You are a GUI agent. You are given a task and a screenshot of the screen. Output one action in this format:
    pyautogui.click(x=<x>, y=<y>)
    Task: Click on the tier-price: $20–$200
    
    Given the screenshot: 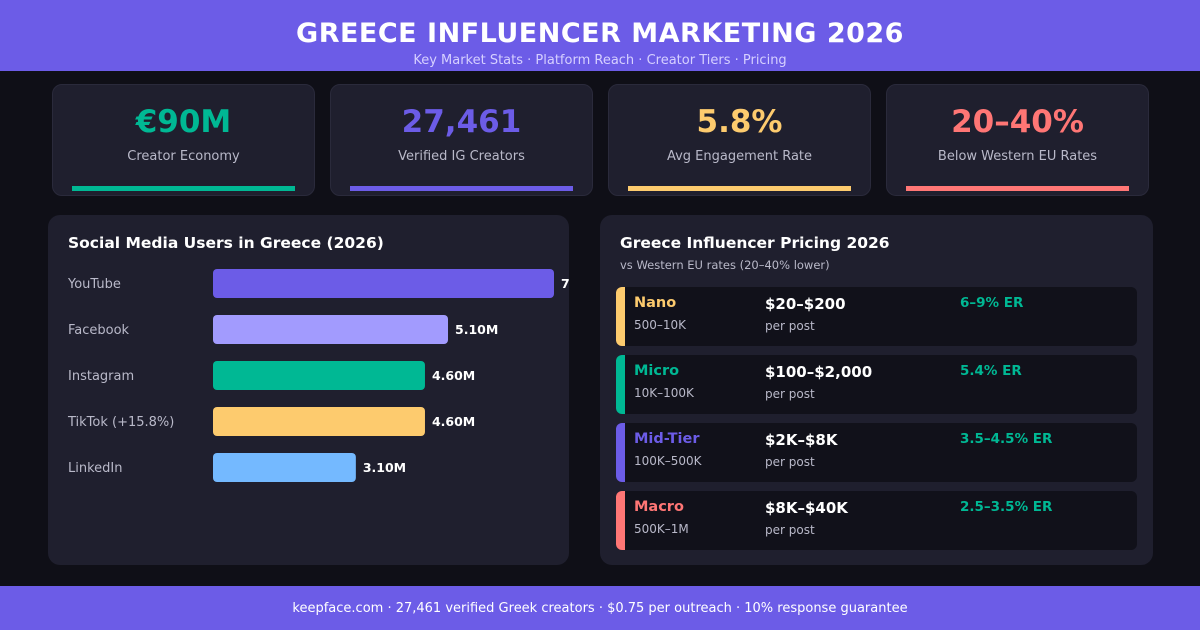 What is the action you would take?
    pyautogui.click(x=805, y=304)
    